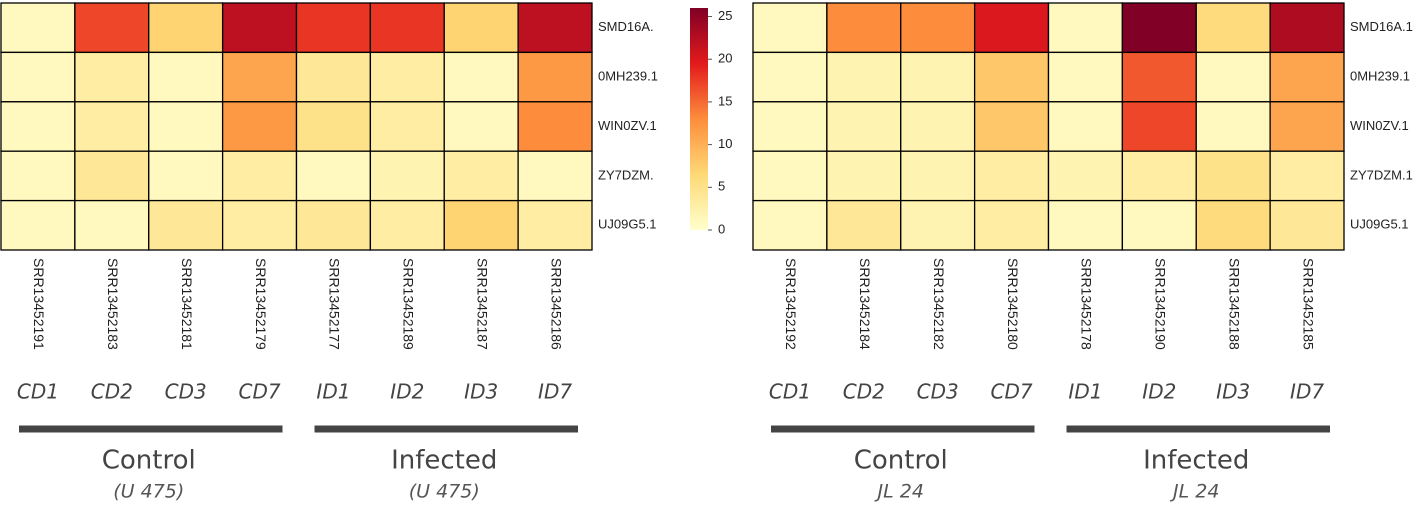 The width and height of the screenshot is (1416, 505). What do you see at coordinates (149, 461) in the screenshot?
I see `group-name: Control` at bounding box center [149, 461].